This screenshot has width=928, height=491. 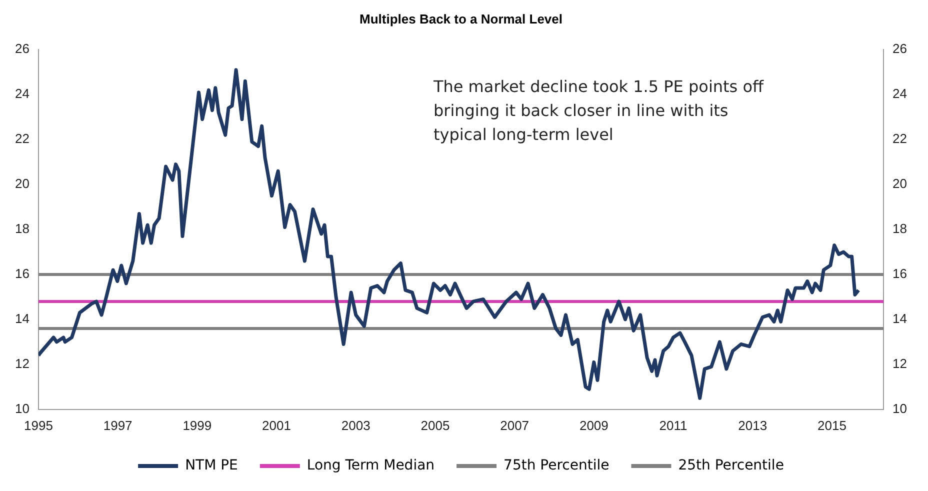 What do you see at coordinates (197, 425) in the screenshot?
I see `x-tick-label: 1999` at bounding box center [197, 425].